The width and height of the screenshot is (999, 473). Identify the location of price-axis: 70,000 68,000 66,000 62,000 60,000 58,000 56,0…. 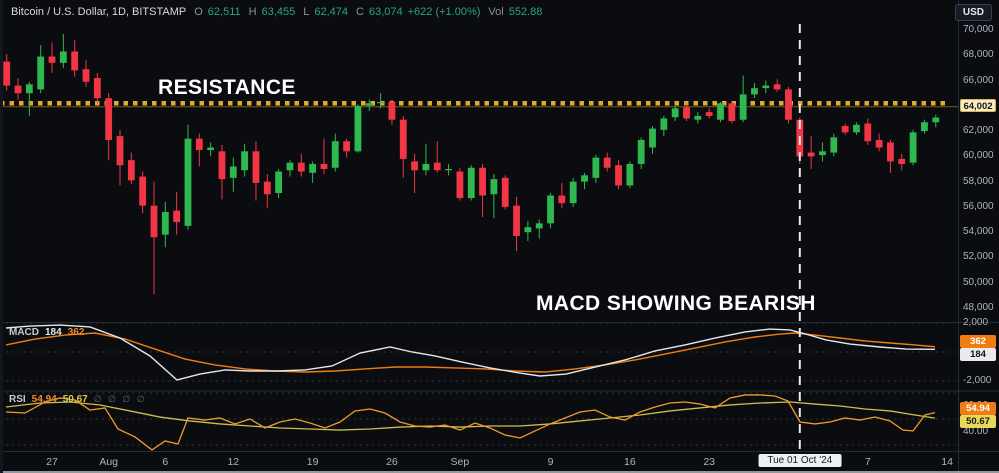
(979, 225).